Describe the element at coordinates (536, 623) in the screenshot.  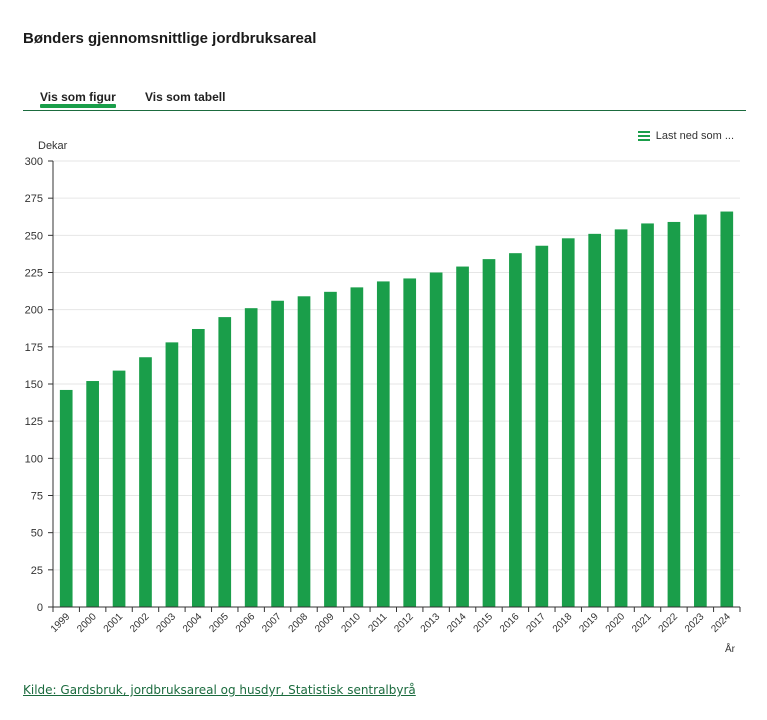
I see `x-tick-label: 2017` at that location.